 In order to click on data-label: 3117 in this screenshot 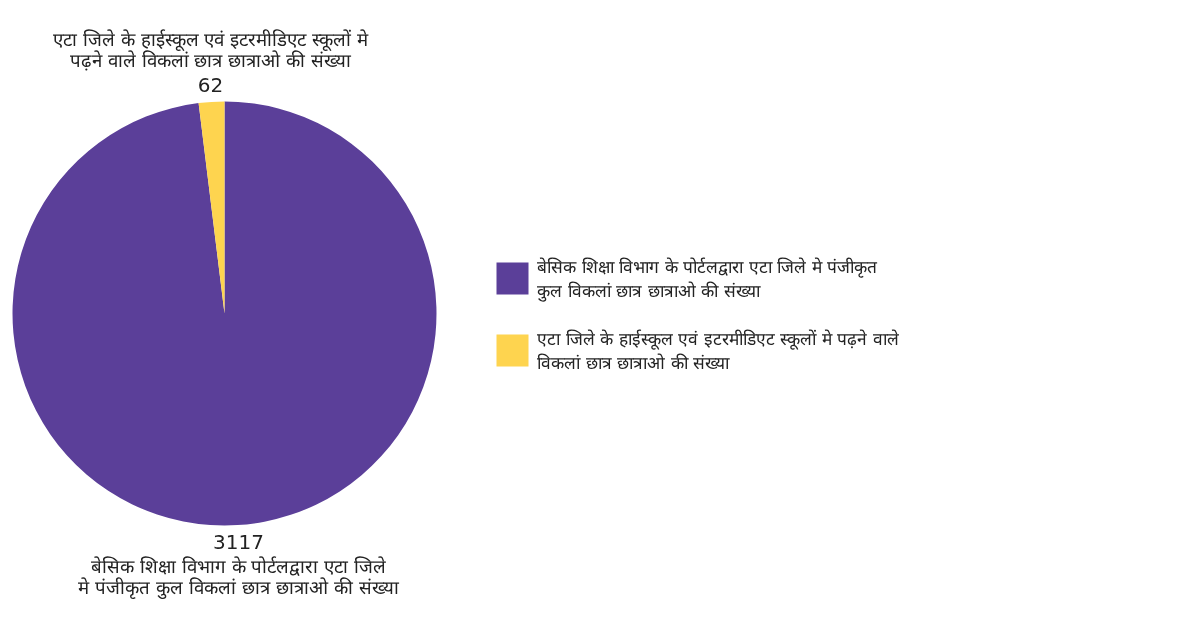, I will do `click(238, 542)`.